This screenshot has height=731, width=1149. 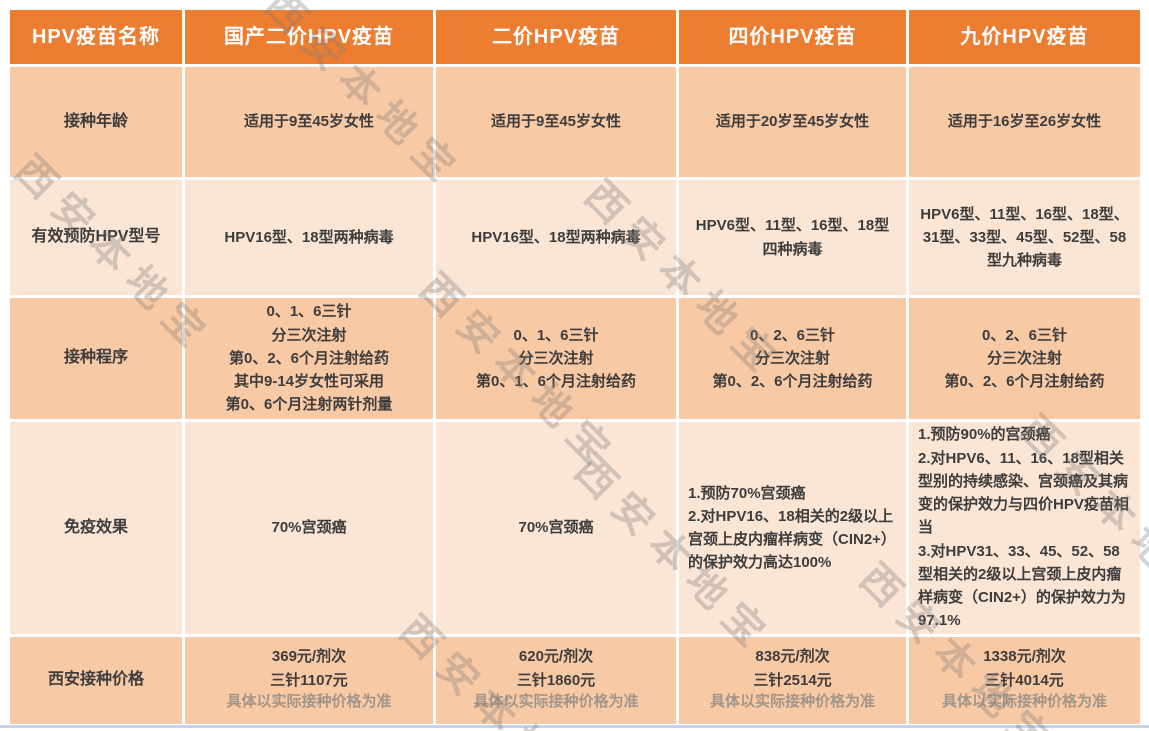 What do you see at coordinates (792, 668) in the screenshot?
I see `price-value: 838元/剂次 三针2514元` at bounding box center [792, 668].